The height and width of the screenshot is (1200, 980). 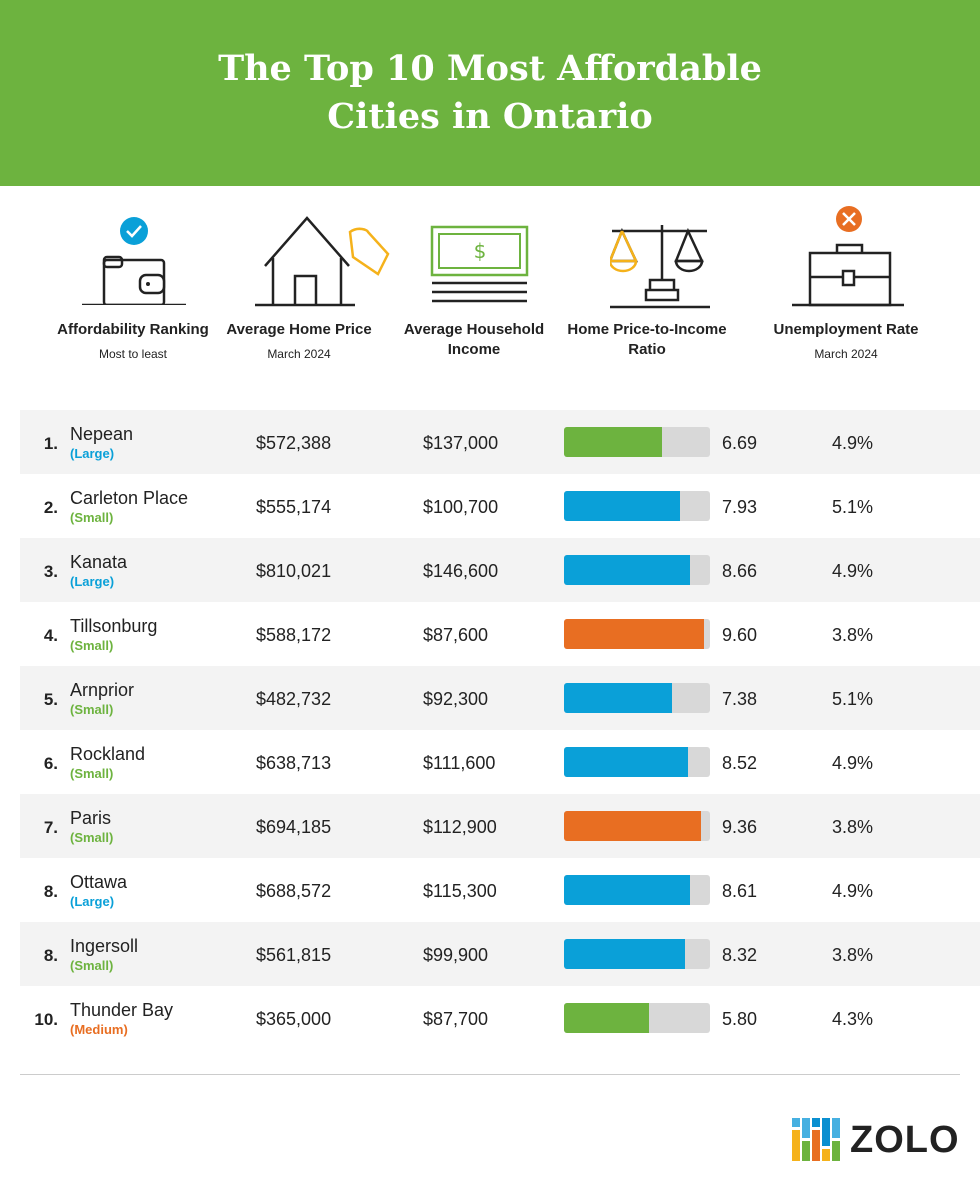 I want to click on household-income: $111,600, so click(x=459, y=763).